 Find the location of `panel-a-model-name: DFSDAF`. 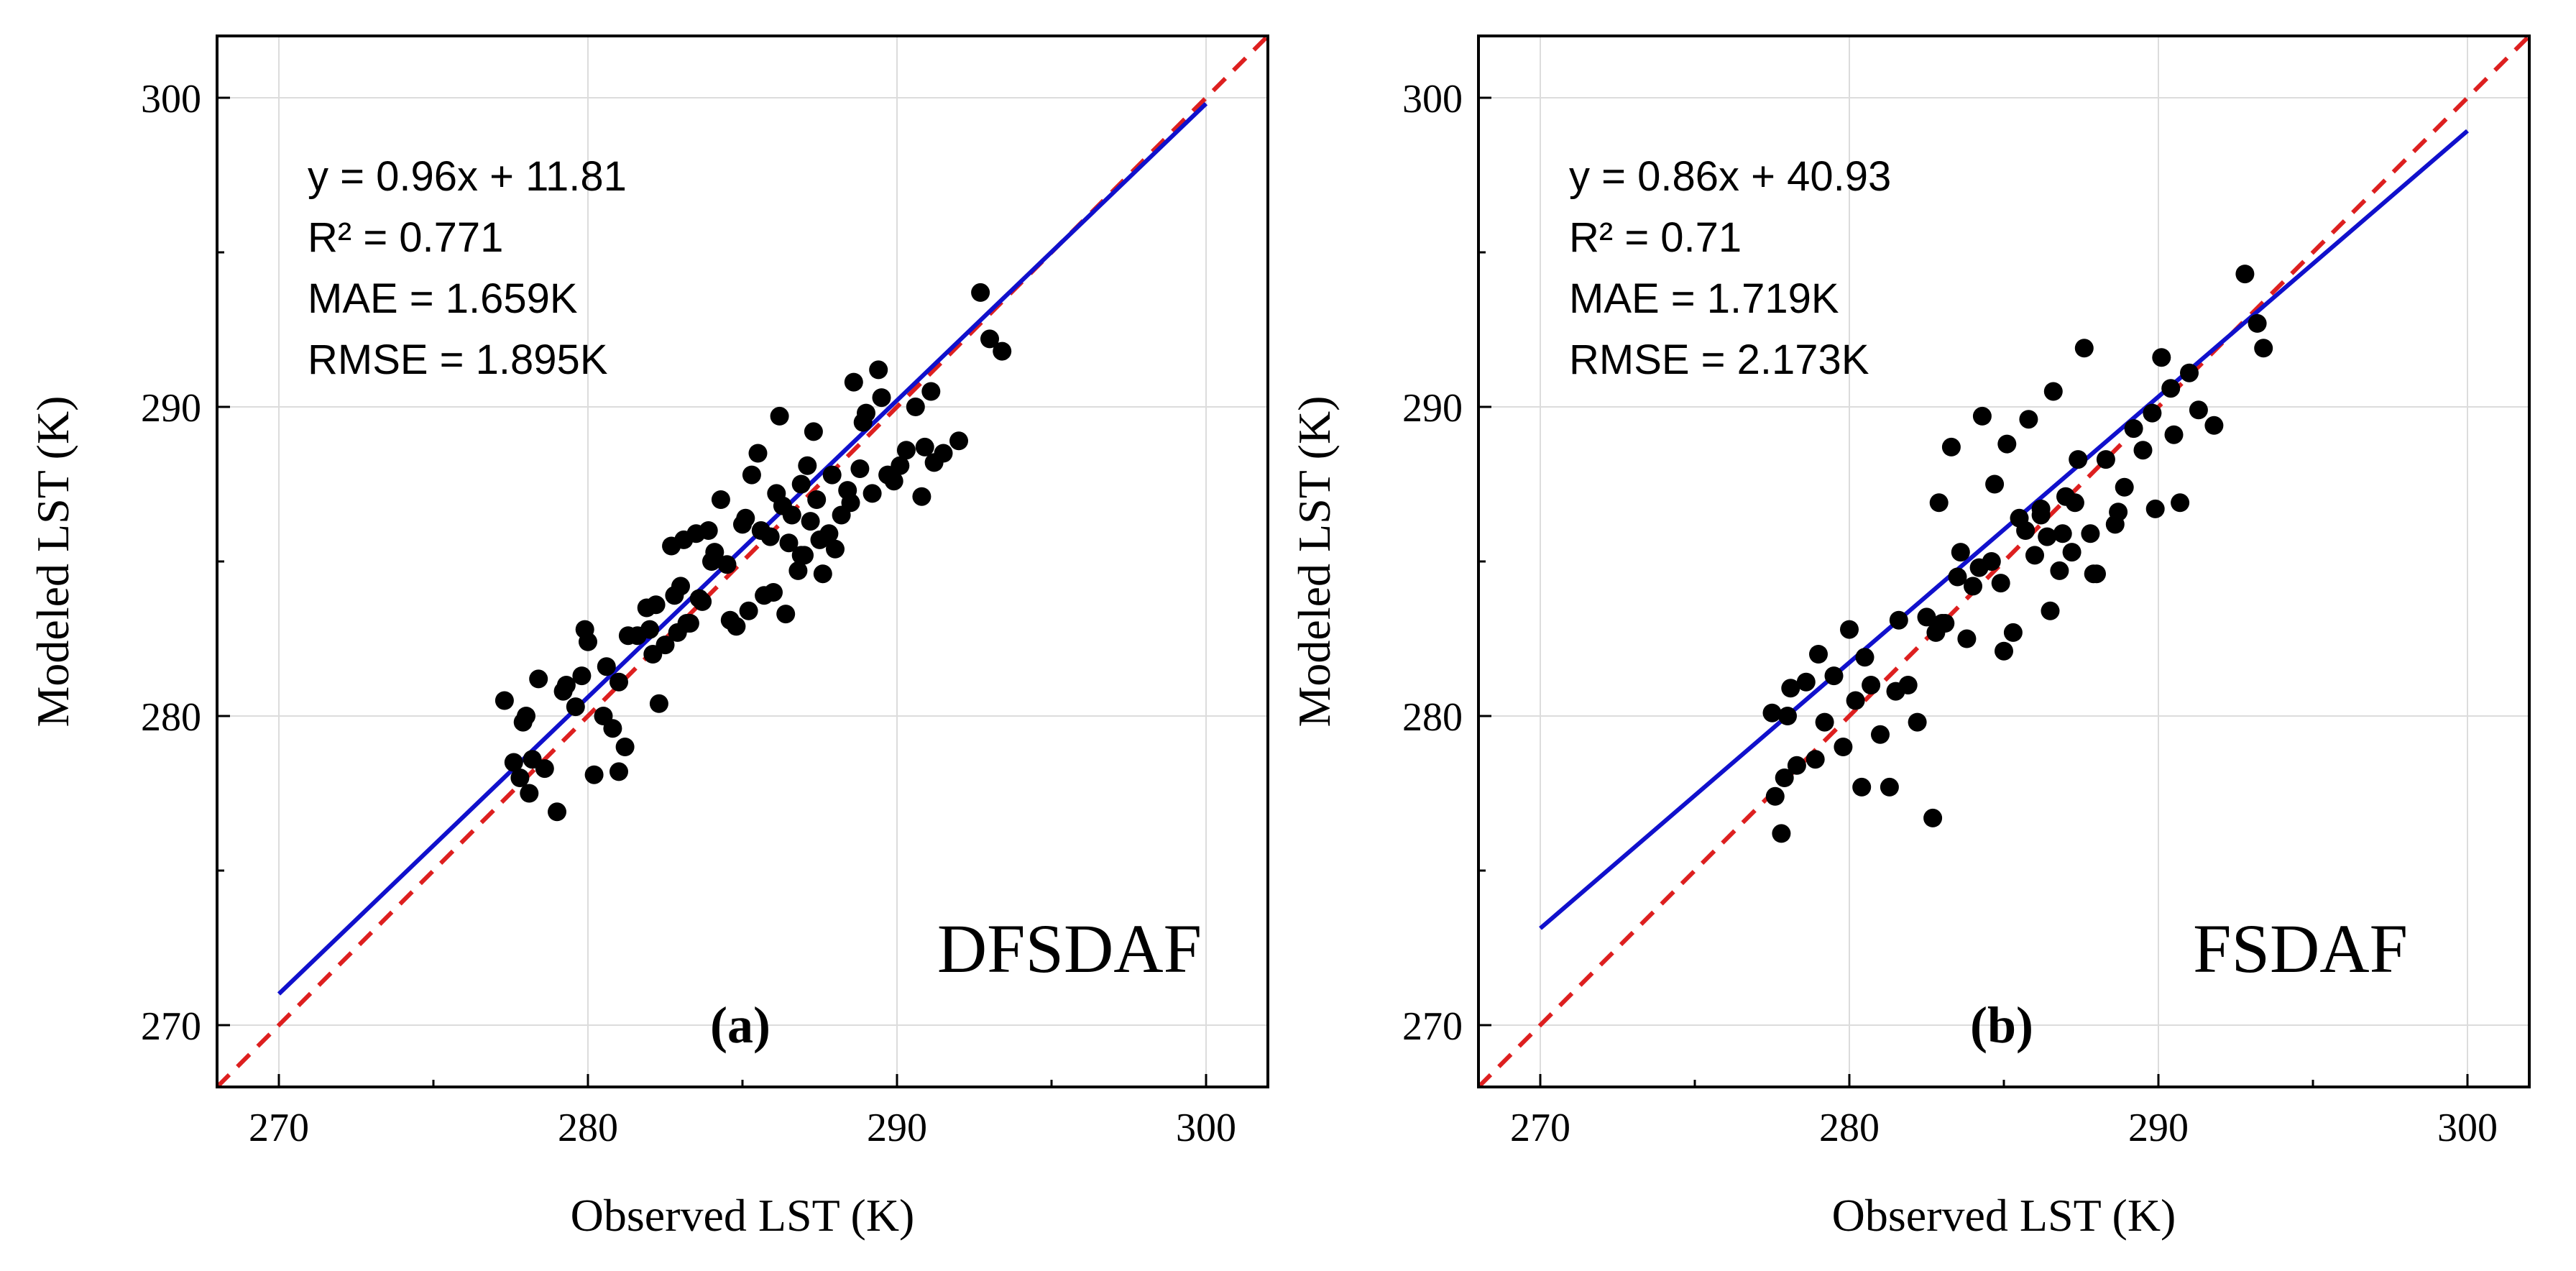

panel-a-model-name: DFSDAF is located at coordinates (1069, 949).